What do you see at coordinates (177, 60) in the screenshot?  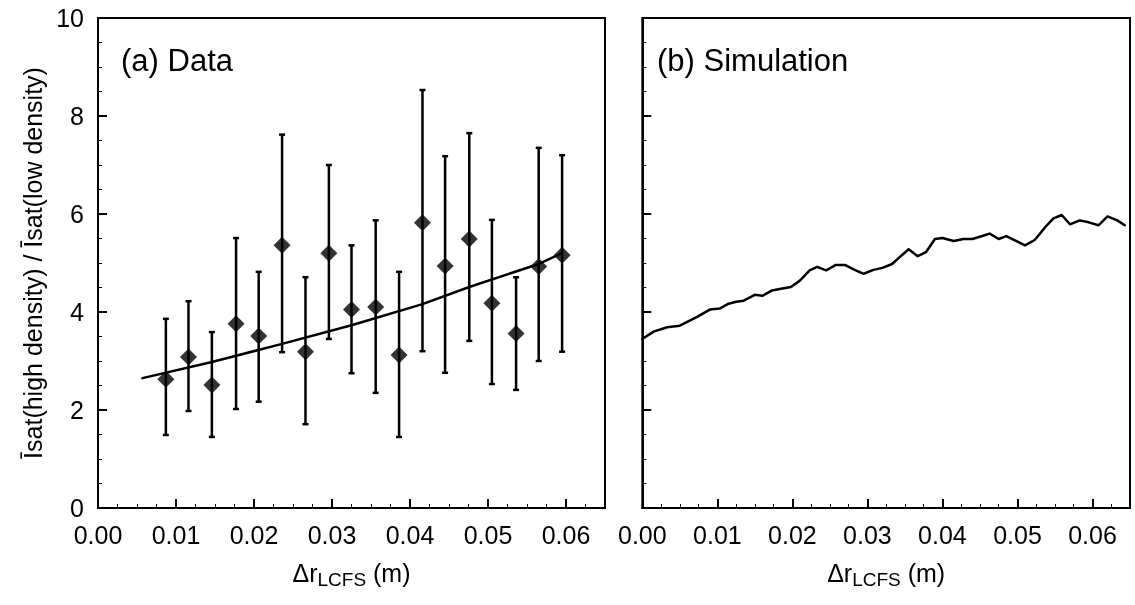 I see `text: (a) Data` at bounding box center [177, 60].